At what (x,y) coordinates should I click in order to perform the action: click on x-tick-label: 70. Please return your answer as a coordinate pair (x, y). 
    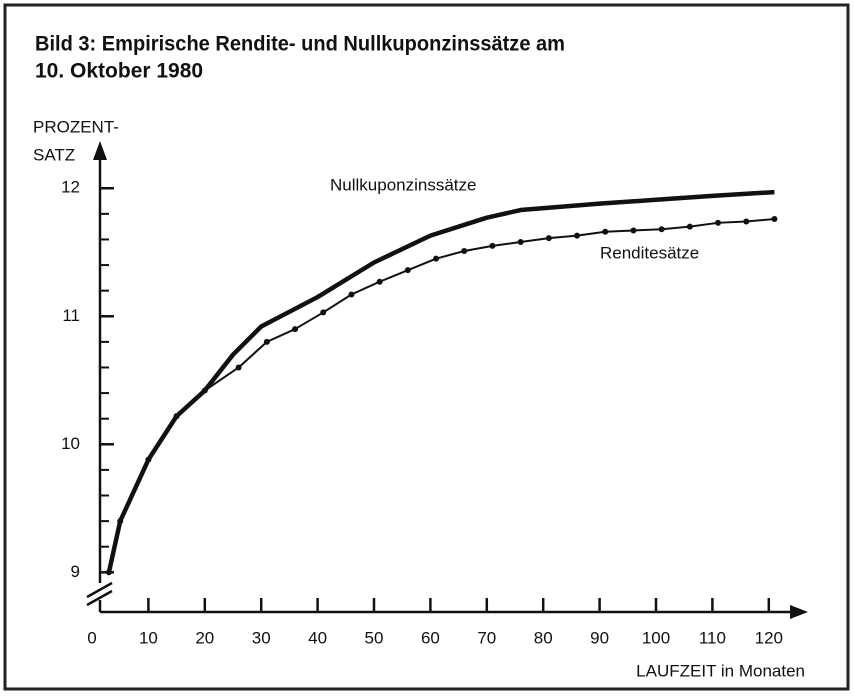
    Looking at the image, I should click on (486, 637).